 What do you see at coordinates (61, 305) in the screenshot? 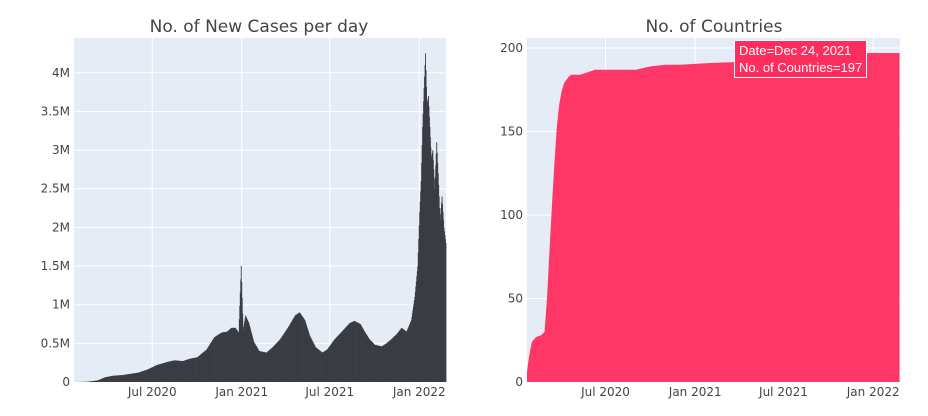
I see `cases-y-tick-label: 1M` at bounding box center [61, 305].